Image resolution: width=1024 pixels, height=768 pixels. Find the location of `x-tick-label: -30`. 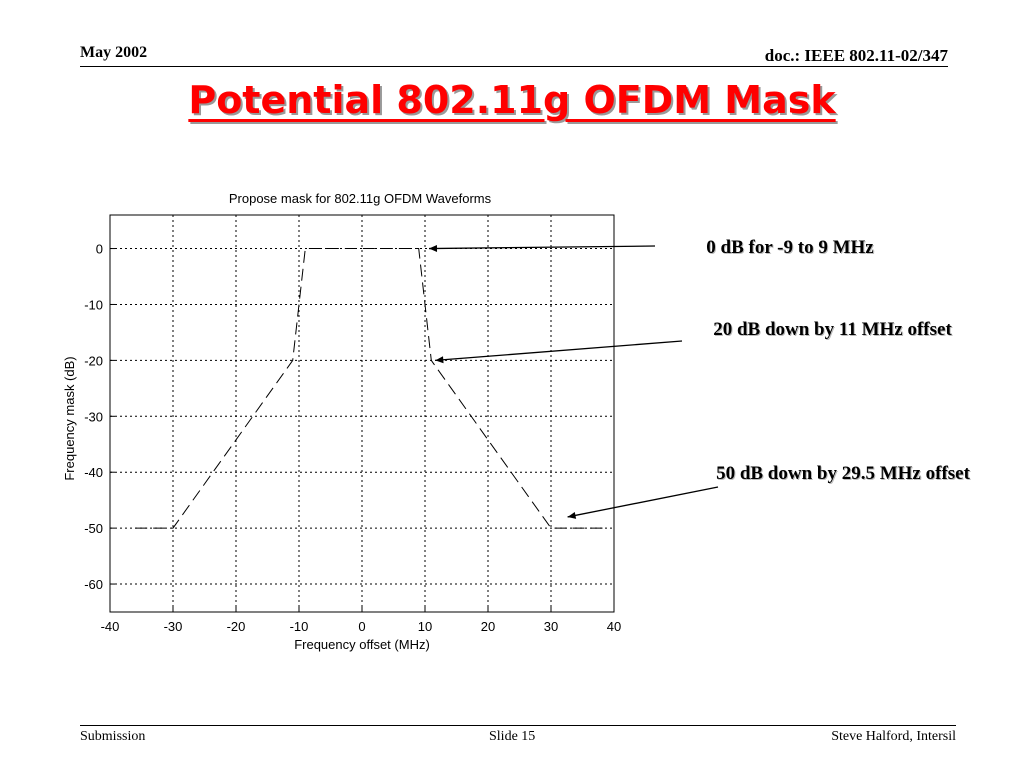

x-tick-label: -30 is located at coordinates (173, 626).